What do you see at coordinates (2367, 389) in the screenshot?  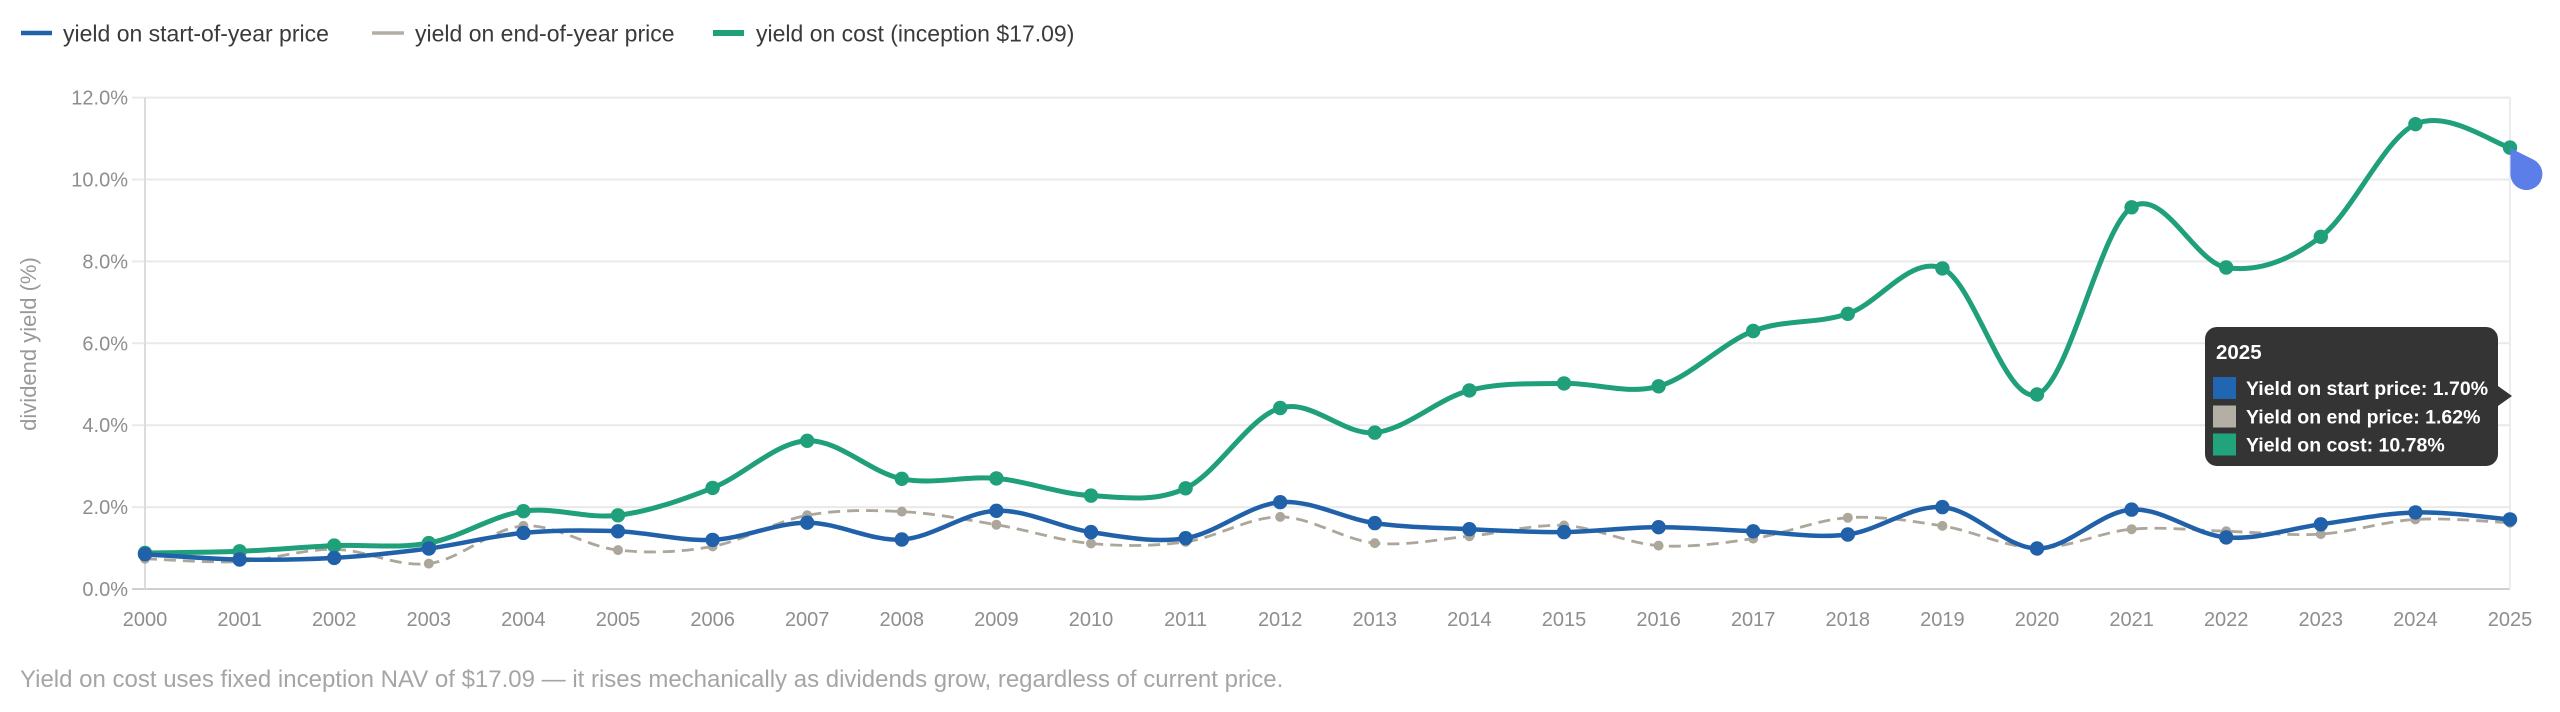 I see `svg-text: Yield on start price: 1.70%` at bounding box center [2367, 389].